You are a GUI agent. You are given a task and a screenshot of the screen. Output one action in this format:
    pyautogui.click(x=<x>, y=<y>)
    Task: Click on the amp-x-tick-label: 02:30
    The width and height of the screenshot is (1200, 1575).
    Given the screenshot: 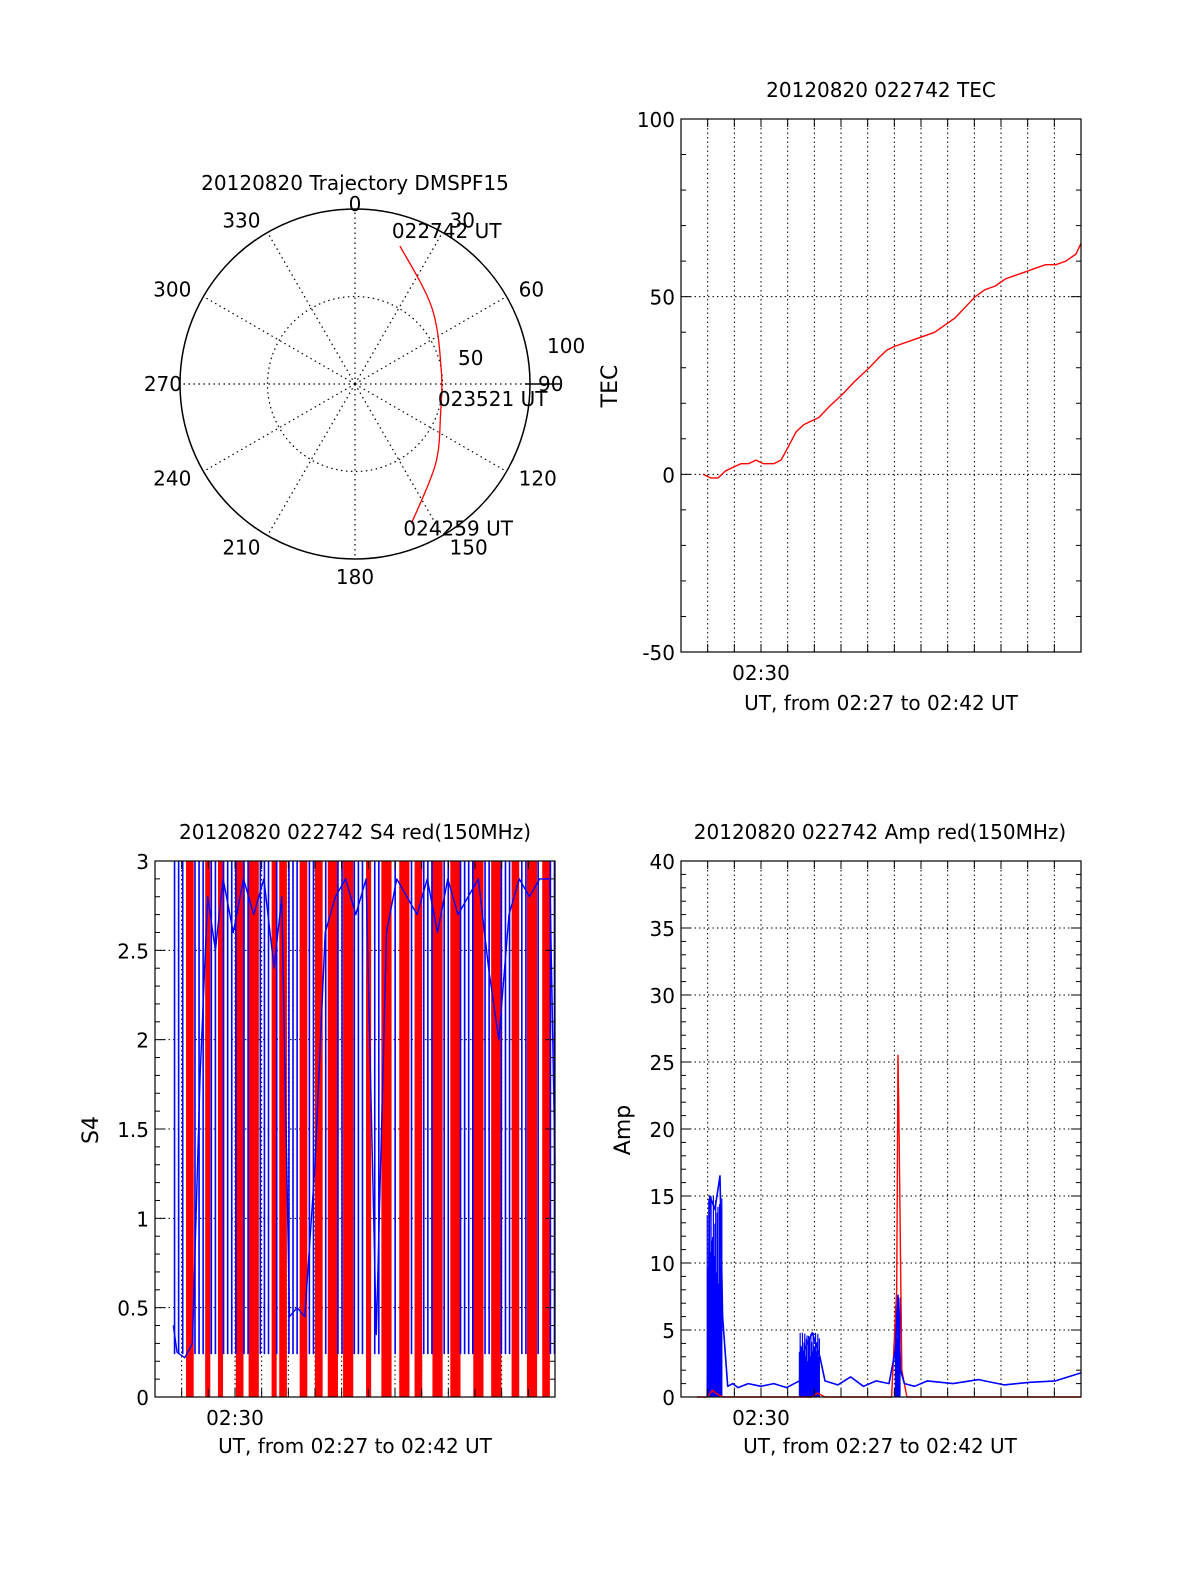 What is the action you would take?
    pyautogui.click(x=761, y=1418)
    